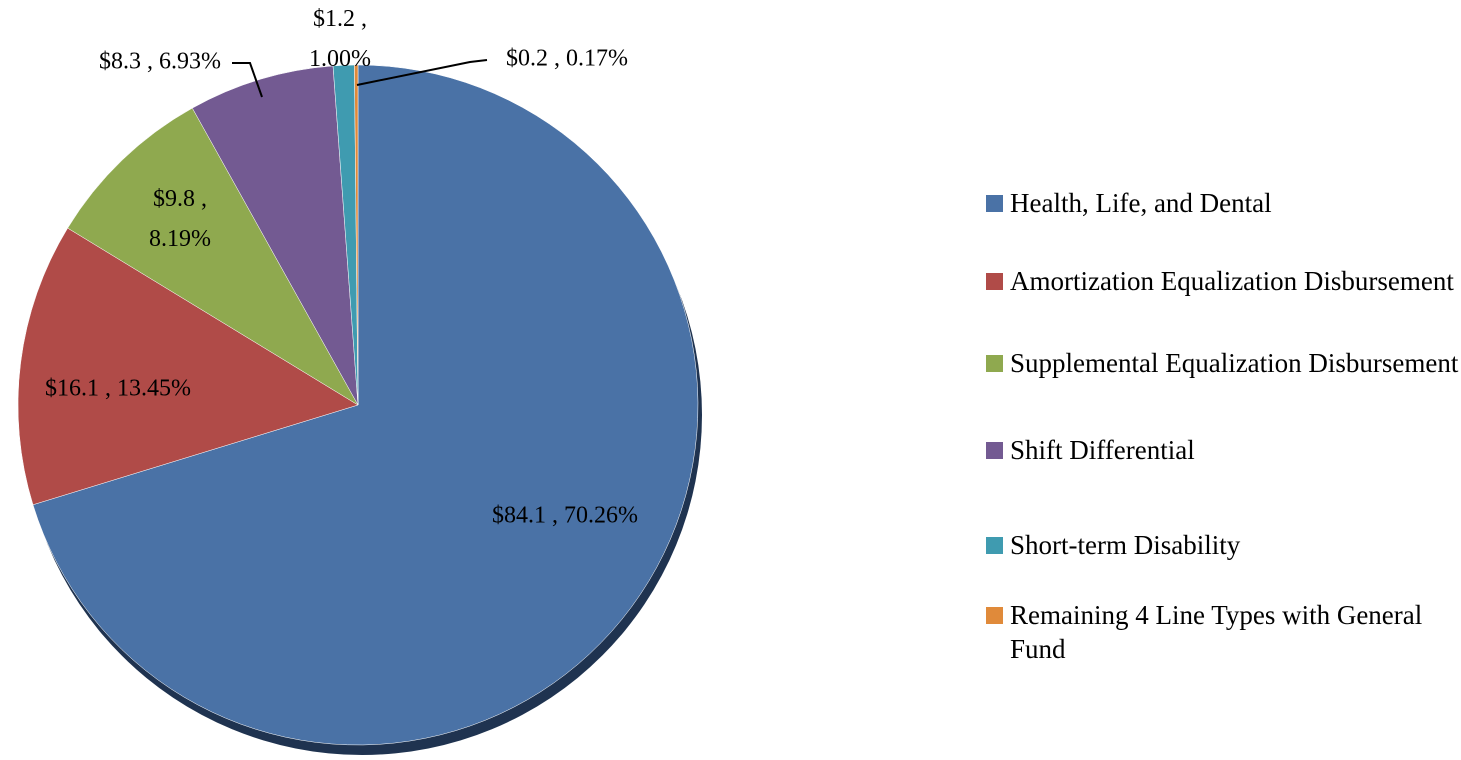 This screenshot has width=1461, height=760. I want to click on legend-label: Shift Differential, so click(1102, 450).